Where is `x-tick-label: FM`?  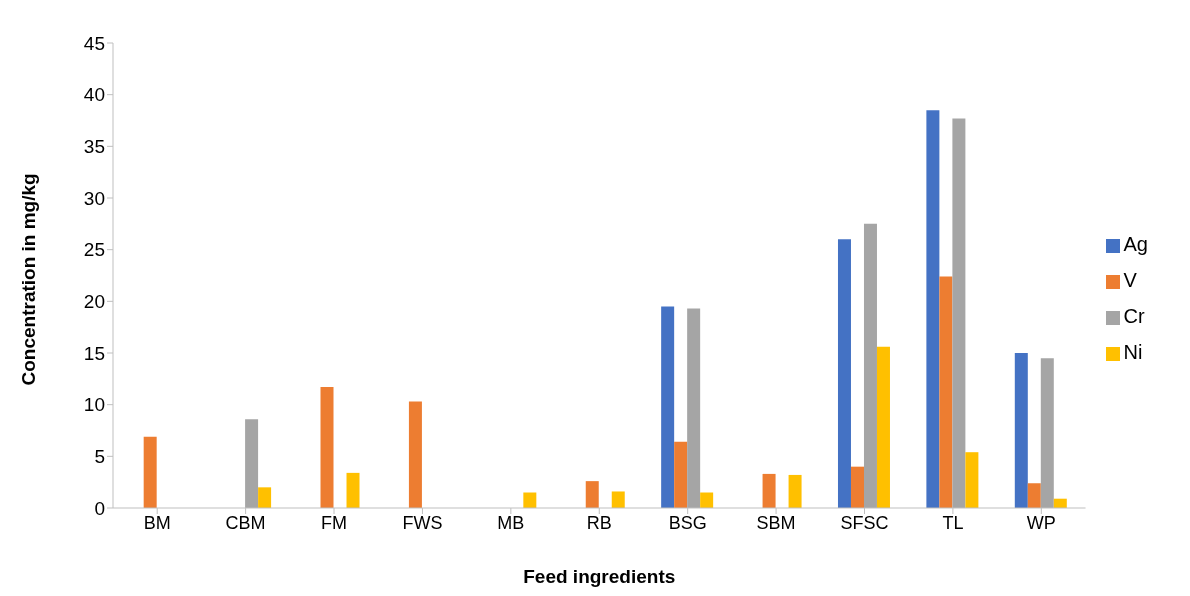
x-tick-label: FM is located at coordinates (334, 522).